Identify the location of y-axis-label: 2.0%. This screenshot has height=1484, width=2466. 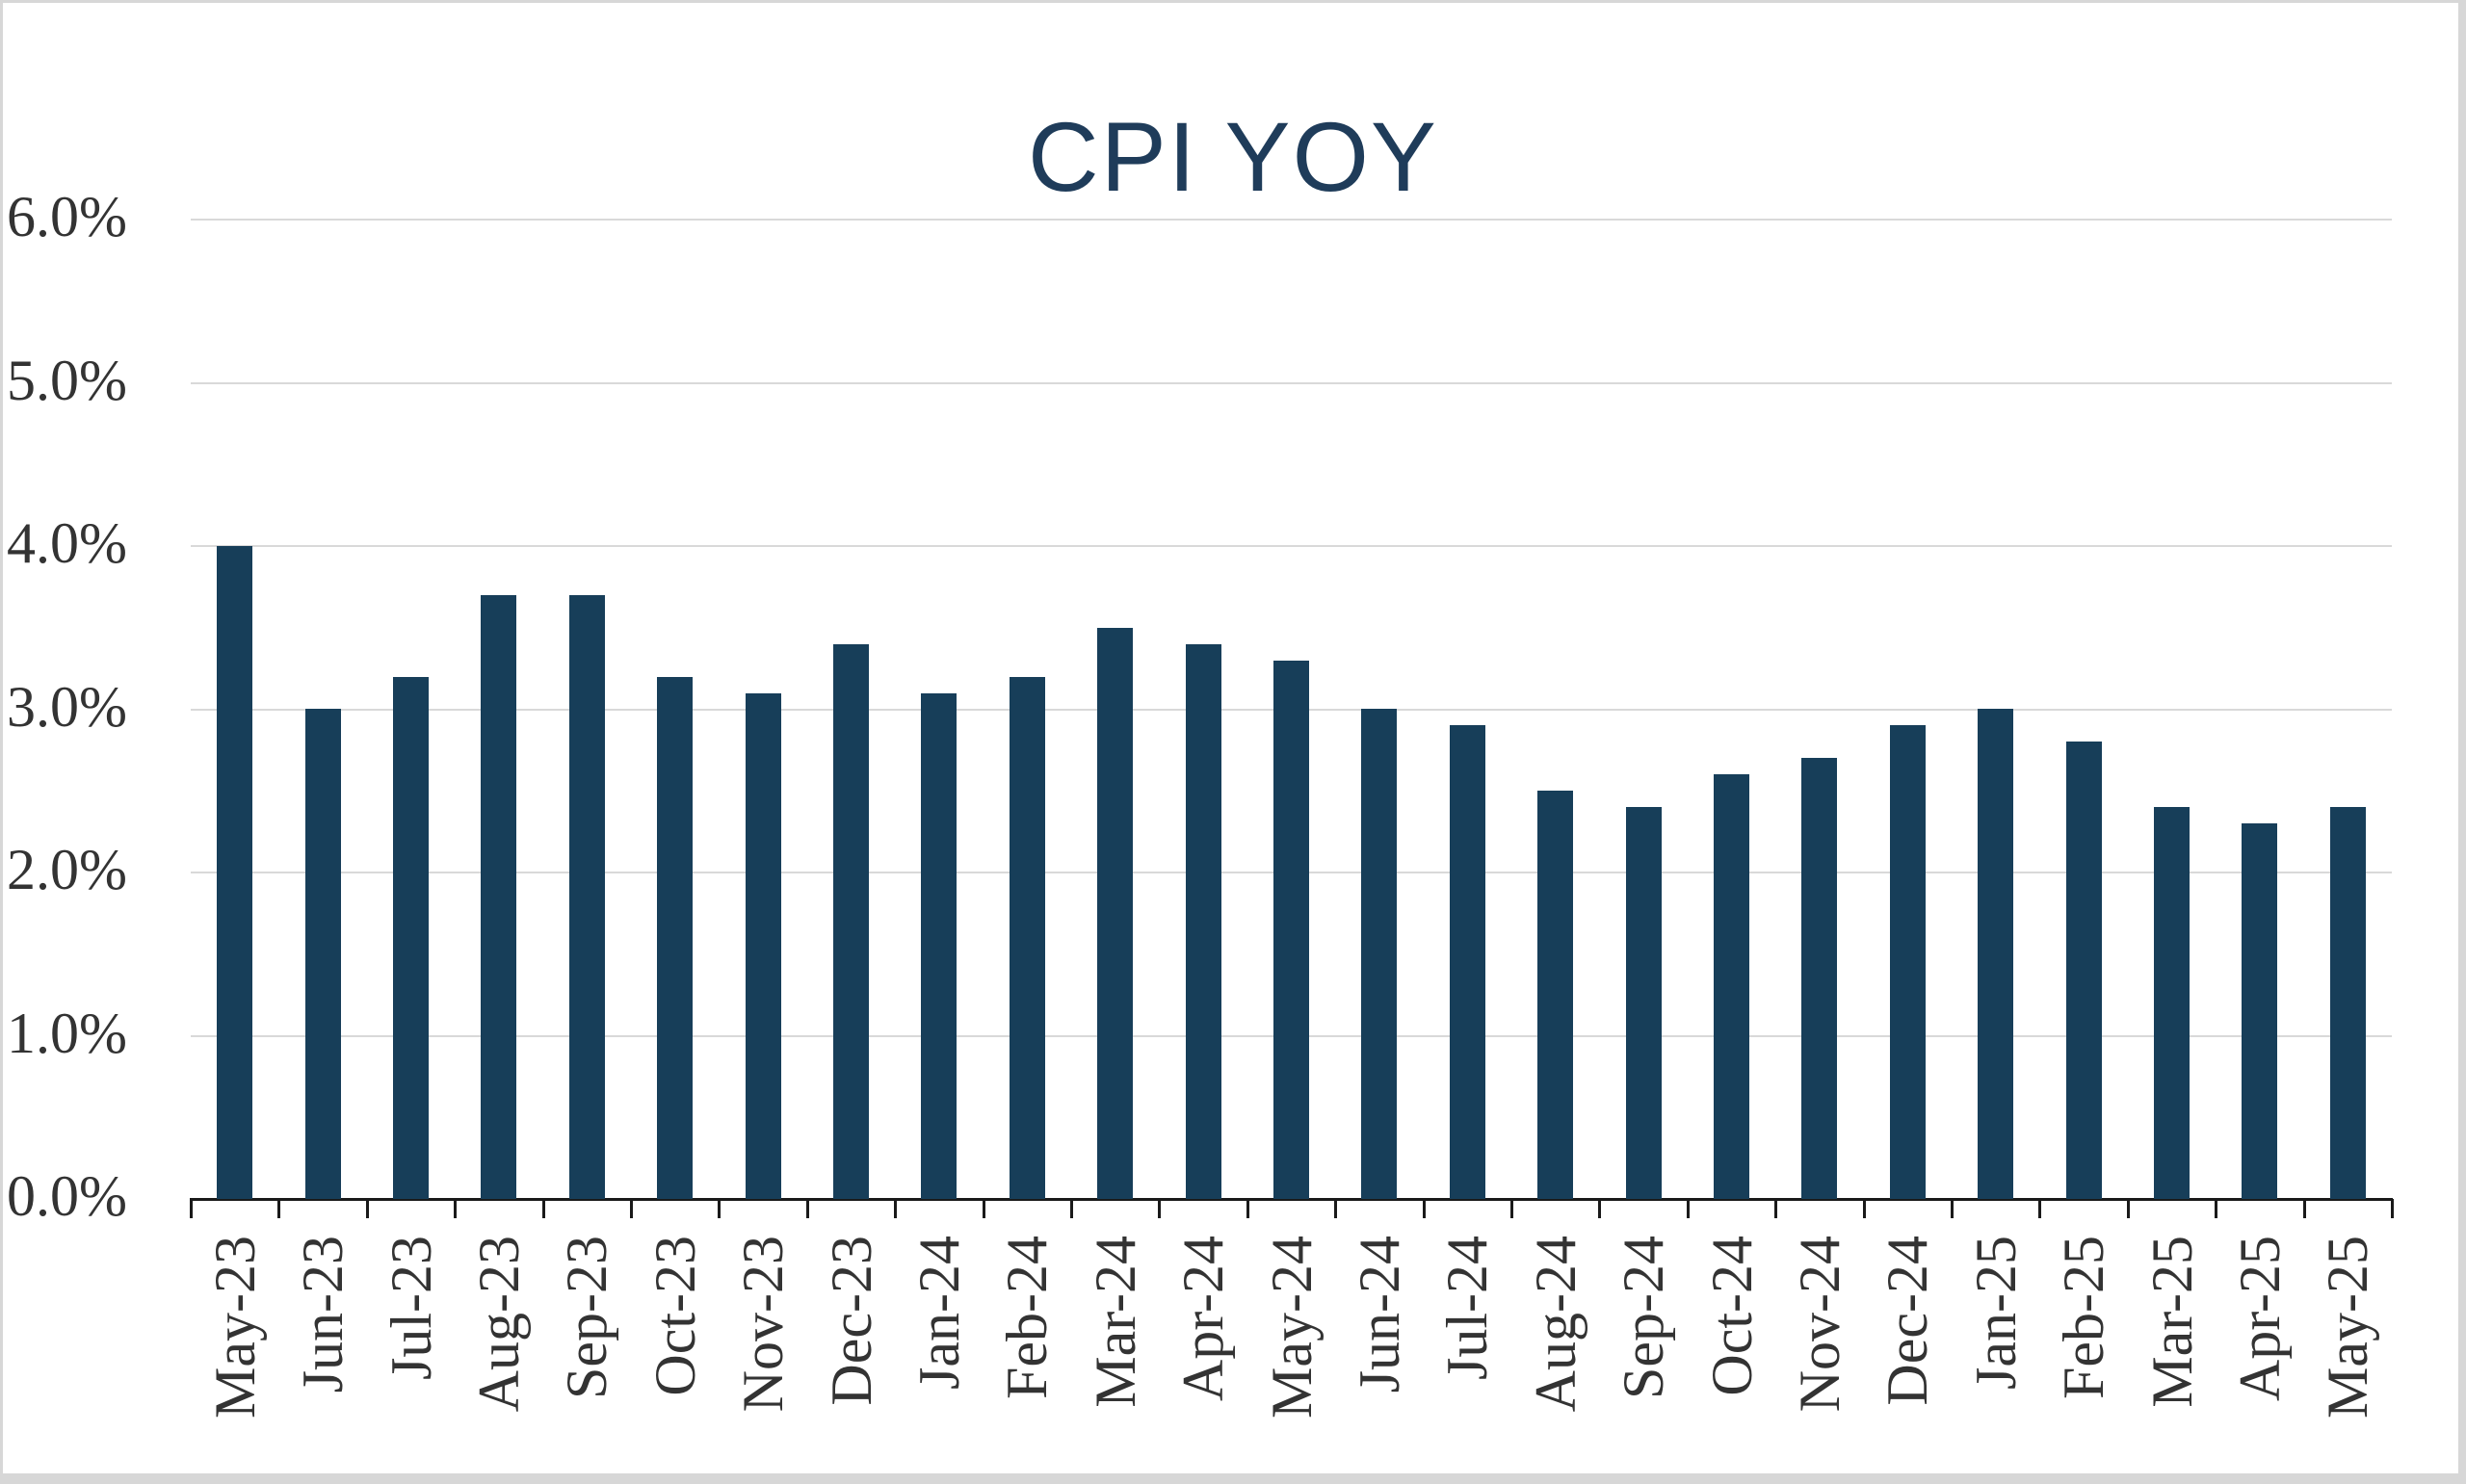
(67, 870).